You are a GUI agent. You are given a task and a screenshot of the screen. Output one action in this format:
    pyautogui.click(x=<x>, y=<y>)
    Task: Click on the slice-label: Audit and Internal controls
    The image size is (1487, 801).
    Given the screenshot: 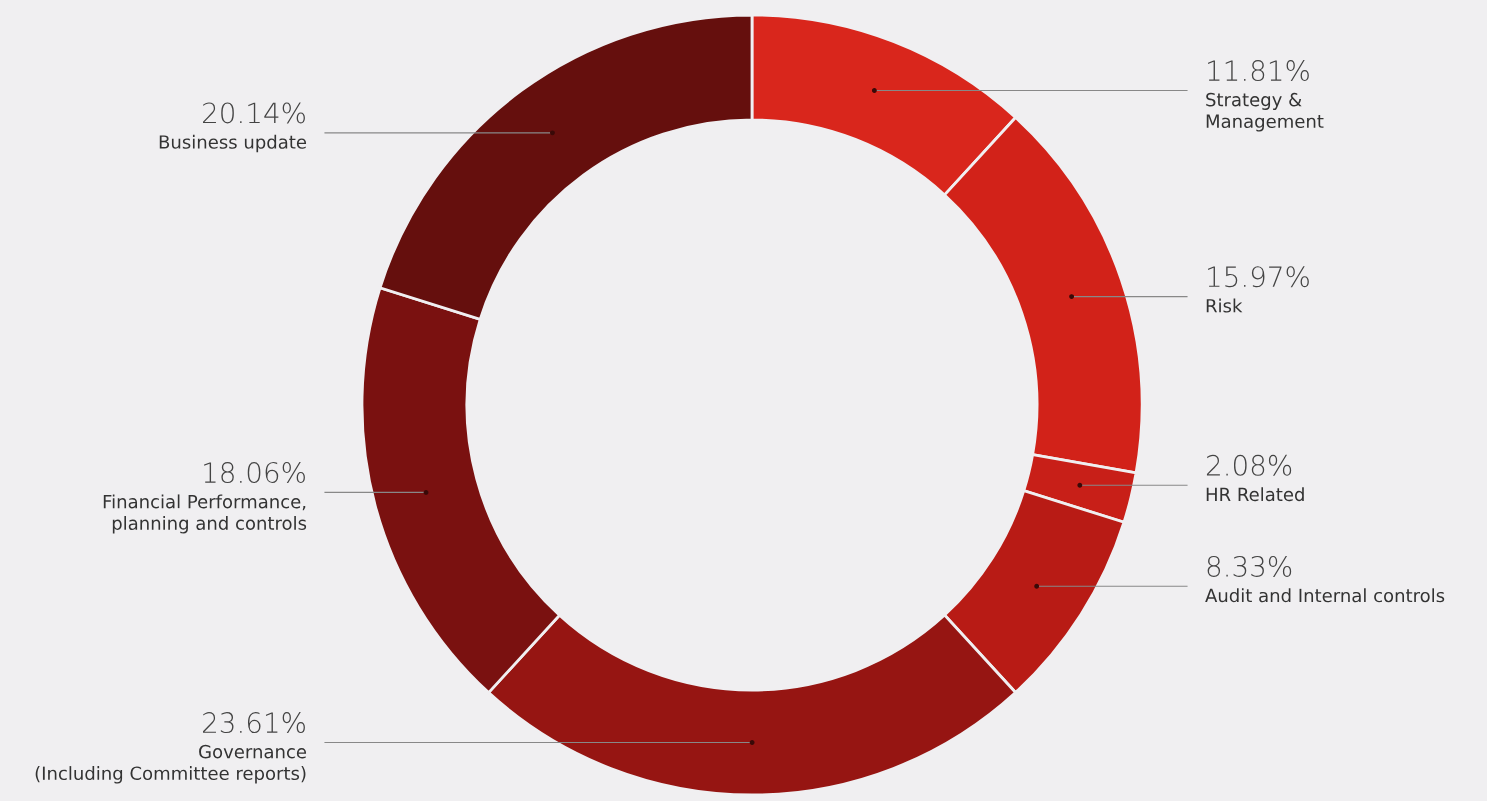 What is the action you would take?
    pyautogui.click(x=1325, y=595)
    